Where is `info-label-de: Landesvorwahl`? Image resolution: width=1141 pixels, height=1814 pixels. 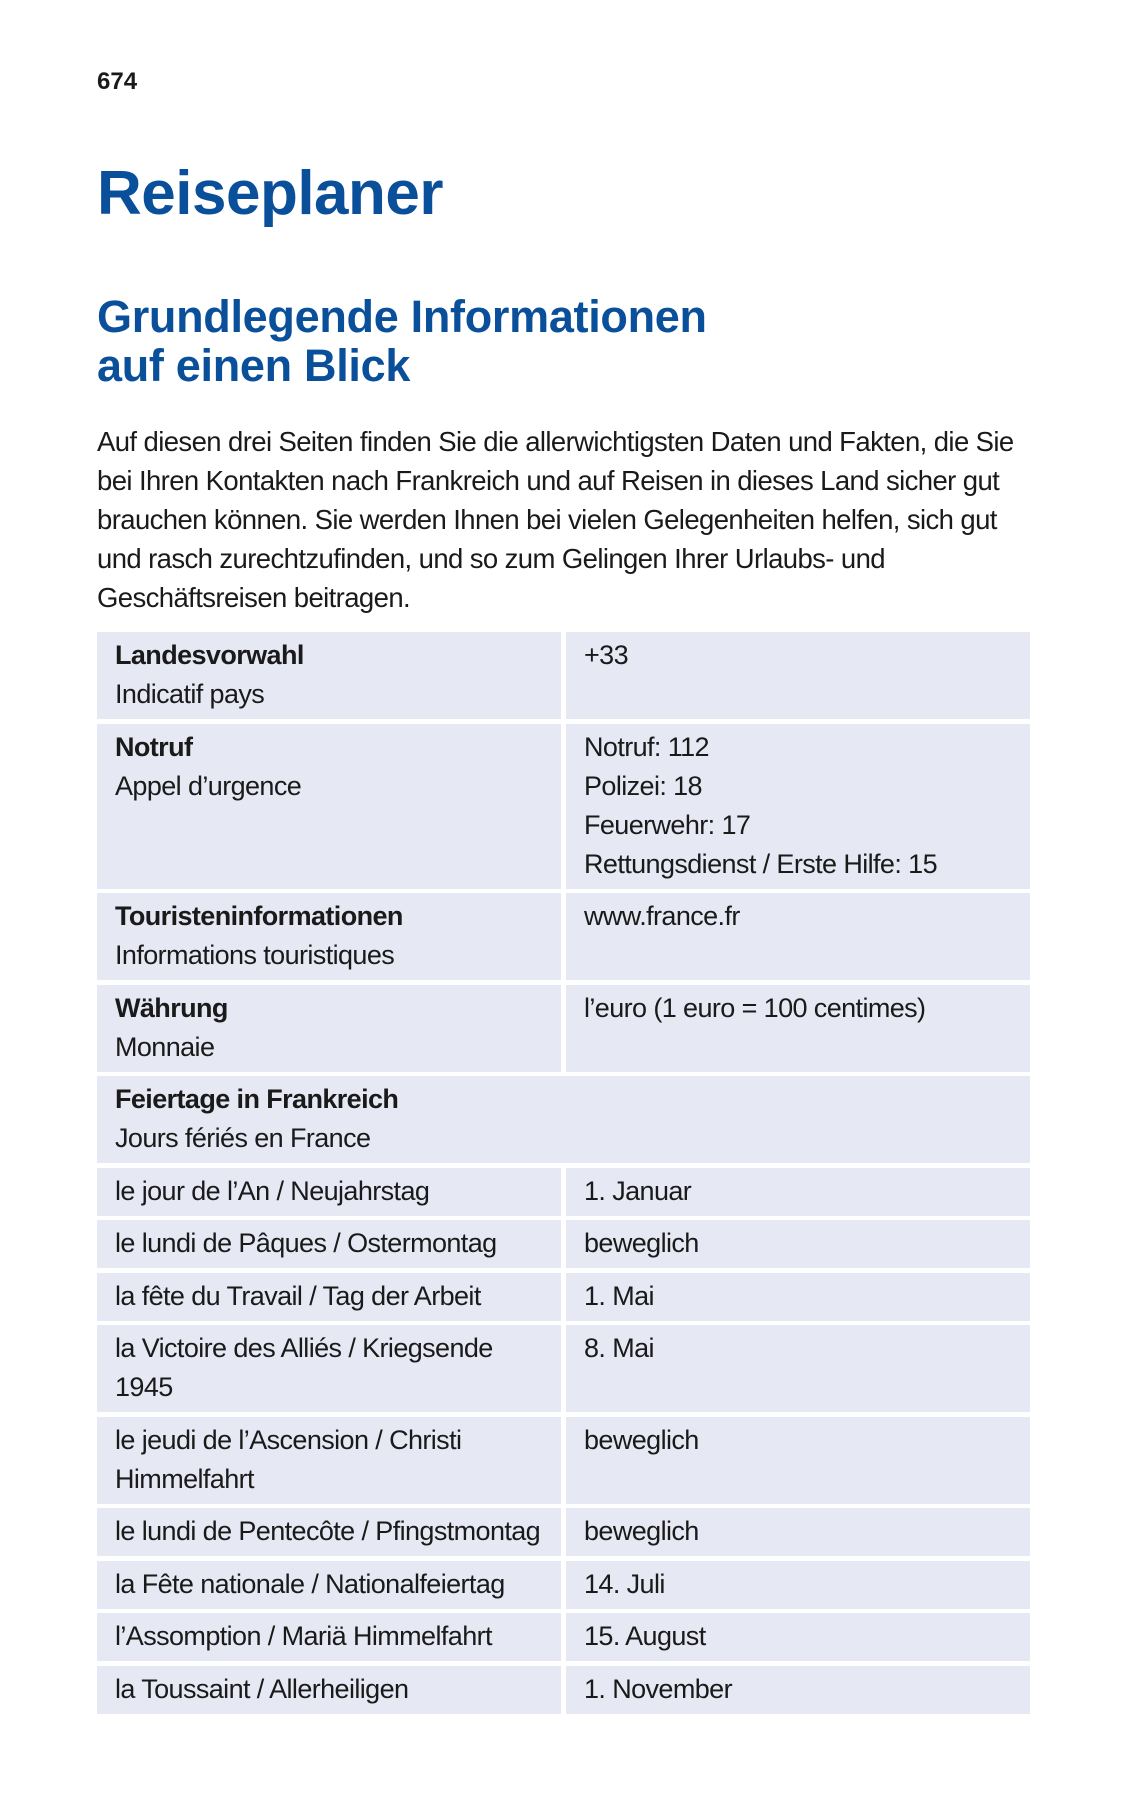 info-label-de: Landesvorwahl is located at coordinates (209, 655).